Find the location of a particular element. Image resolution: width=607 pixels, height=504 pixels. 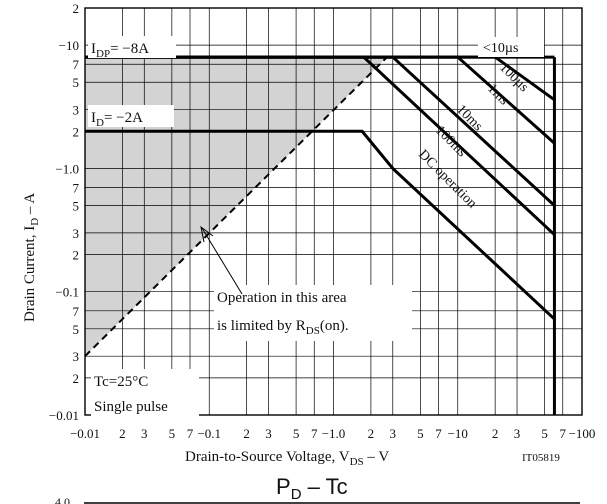

id-annotation: ID= −2A is located at coordinates (117, 119).